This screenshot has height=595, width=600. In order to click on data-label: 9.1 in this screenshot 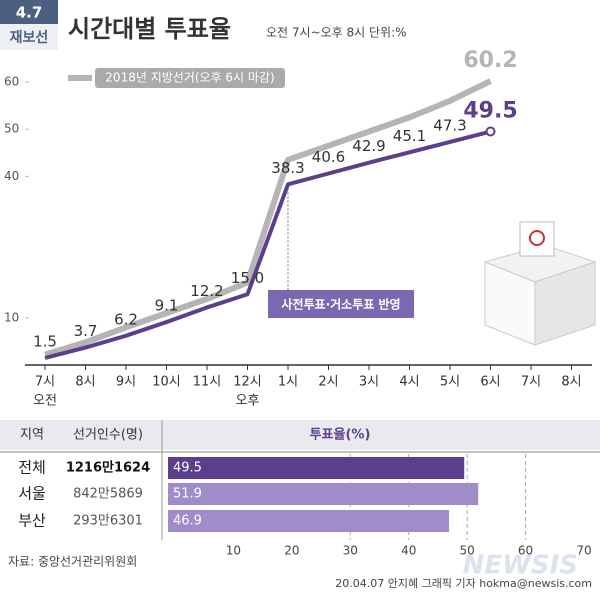, I will do `click(167, 306)`.